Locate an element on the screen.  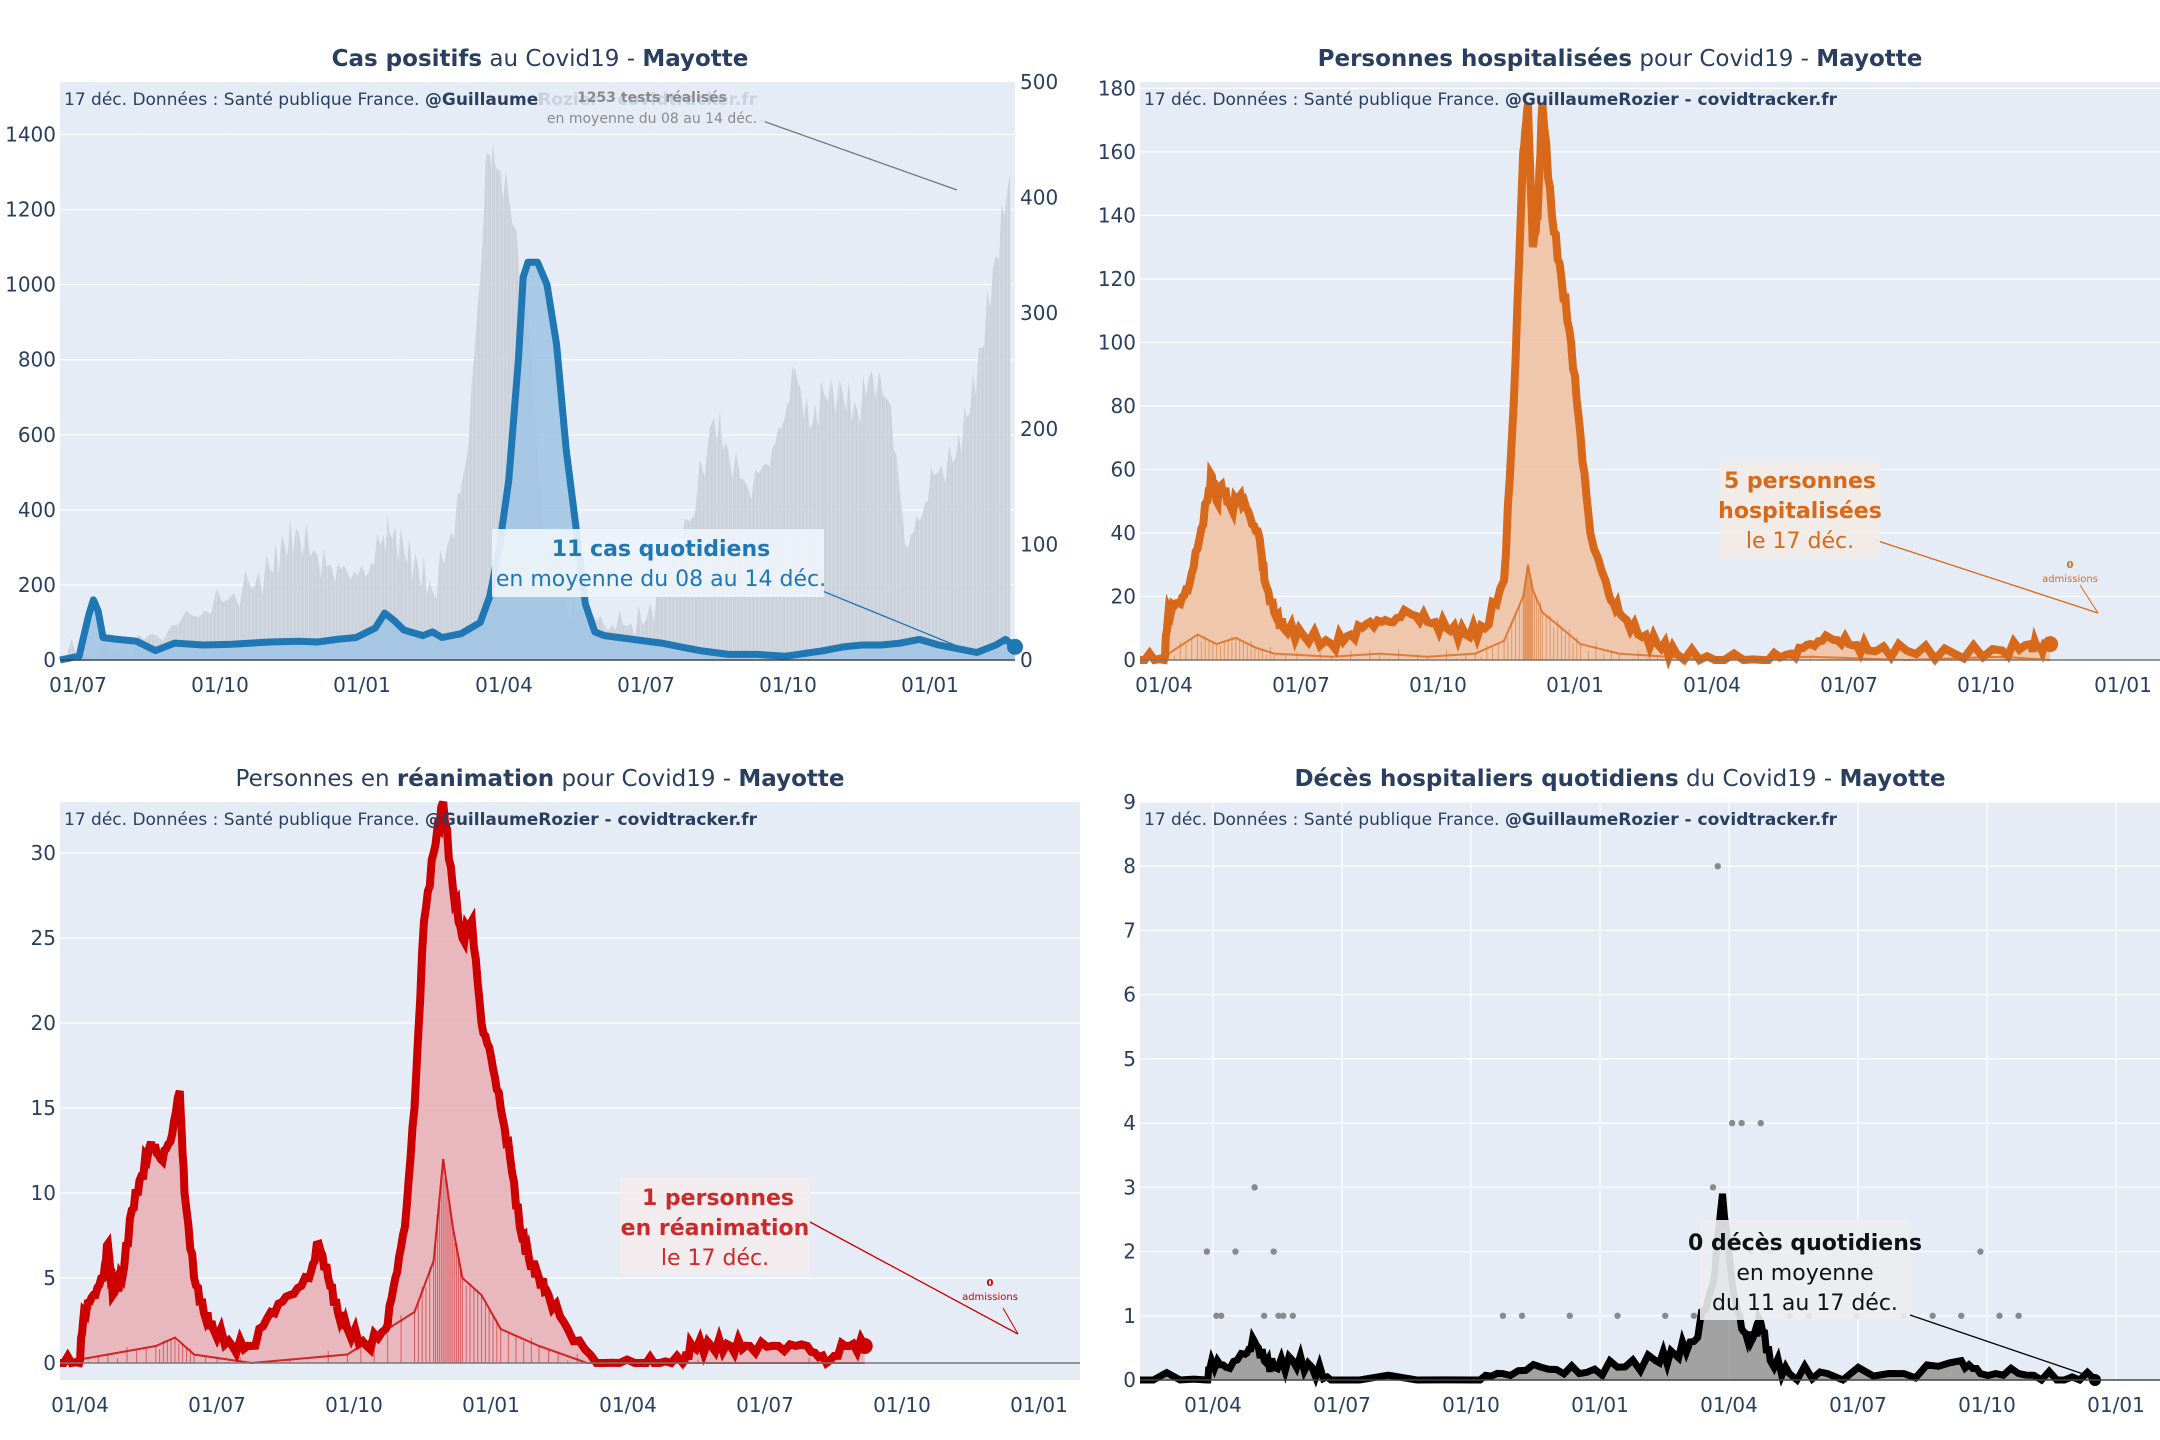
y-tick-label: 40 is located at coordinates (1123, 533).